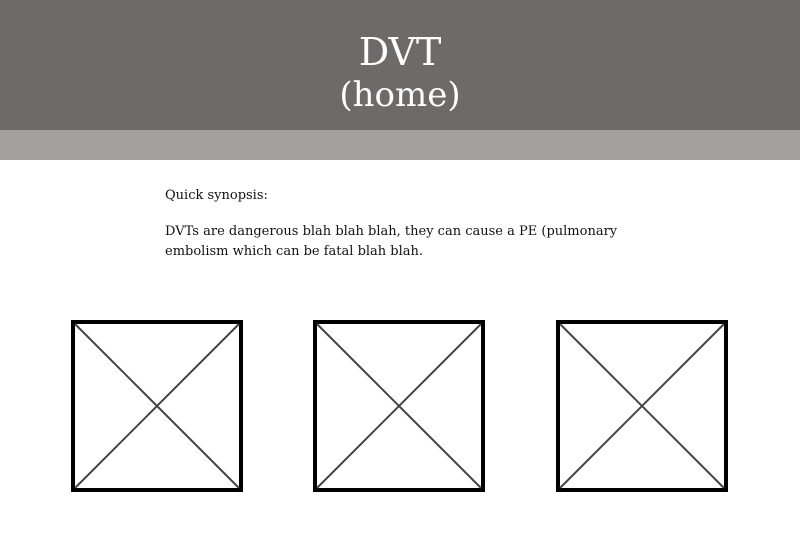 This screenshot has width=800, height=535. I want to click on page-title: DVT, so click(400, 52).